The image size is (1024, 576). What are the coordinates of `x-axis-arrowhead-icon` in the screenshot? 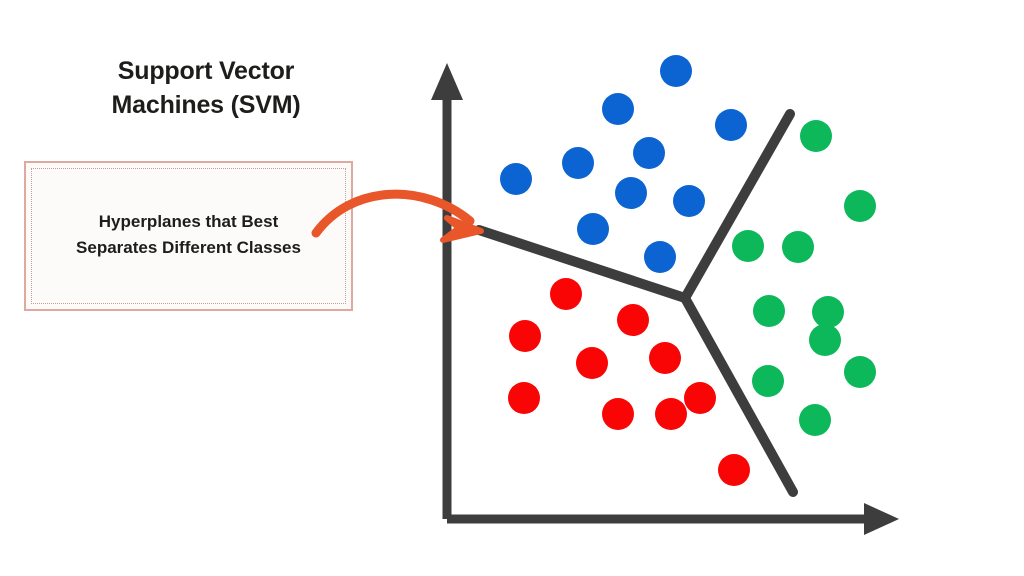 It's located at (881, 519).